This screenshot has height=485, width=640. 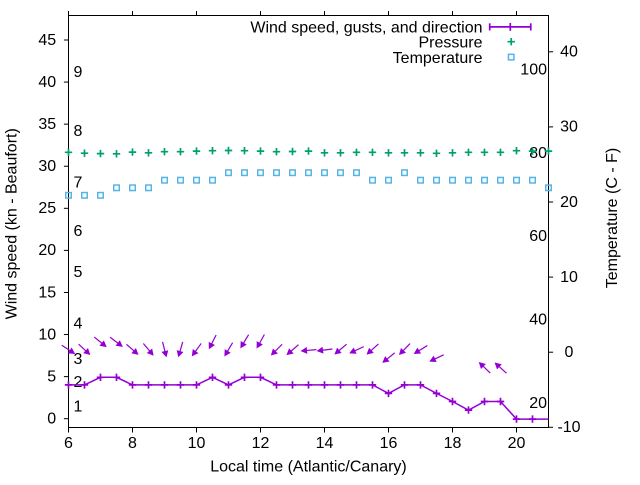 I want to click on svg-text: 15, so click(x=47, y=292).